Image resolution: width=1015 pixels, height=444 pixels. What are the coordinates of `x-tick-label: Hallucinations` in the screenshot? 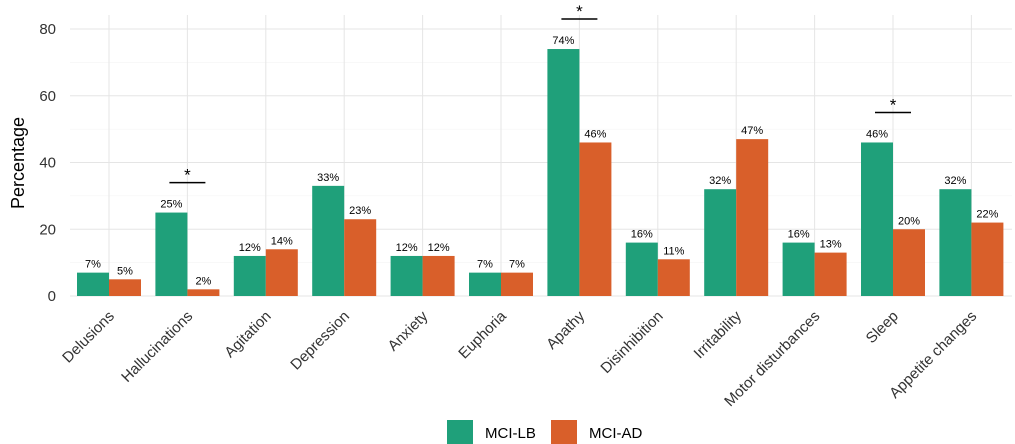 It's located at (157, 347).